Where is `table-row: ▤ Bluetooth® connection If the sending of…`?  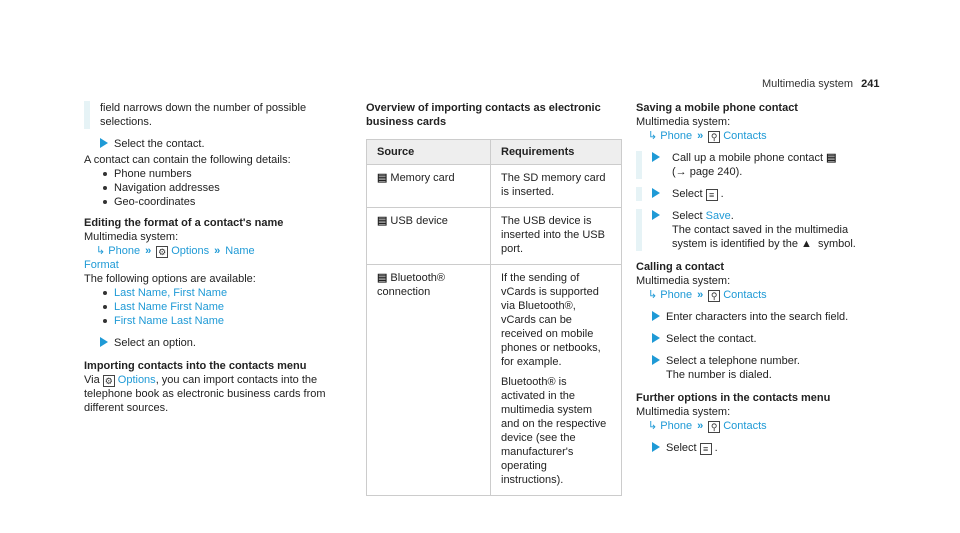 table-row: ▤ Bluetooth® connection If the sending of… is located at coordinates (494, 380).